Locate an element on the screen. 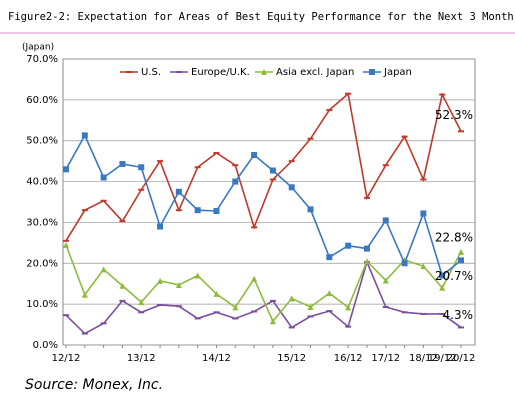 The width and height of the screenshot is (515, 408). y-tick-label: 70.0% is located at coordinates (42, 59).